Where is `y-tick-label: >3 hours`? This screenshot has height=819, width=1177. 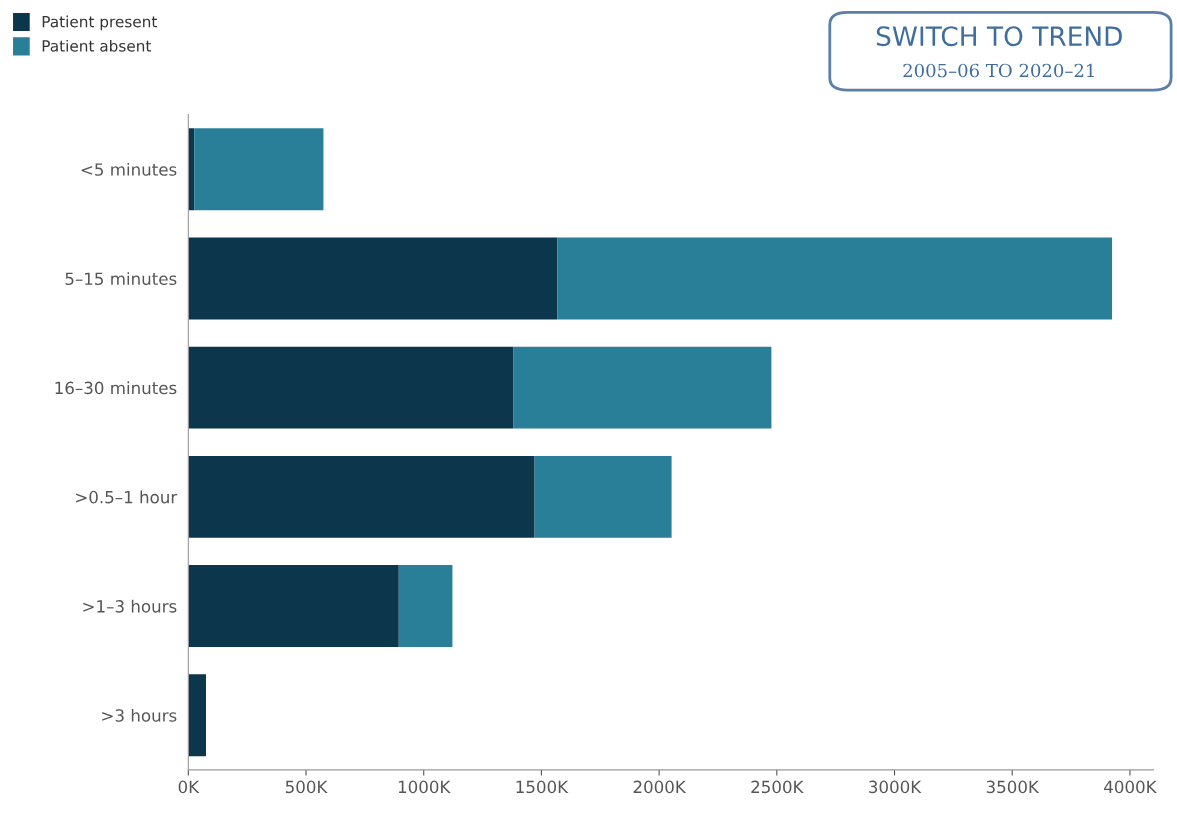
y-tick-label: >3 hours is located at coordinates (139, 715).